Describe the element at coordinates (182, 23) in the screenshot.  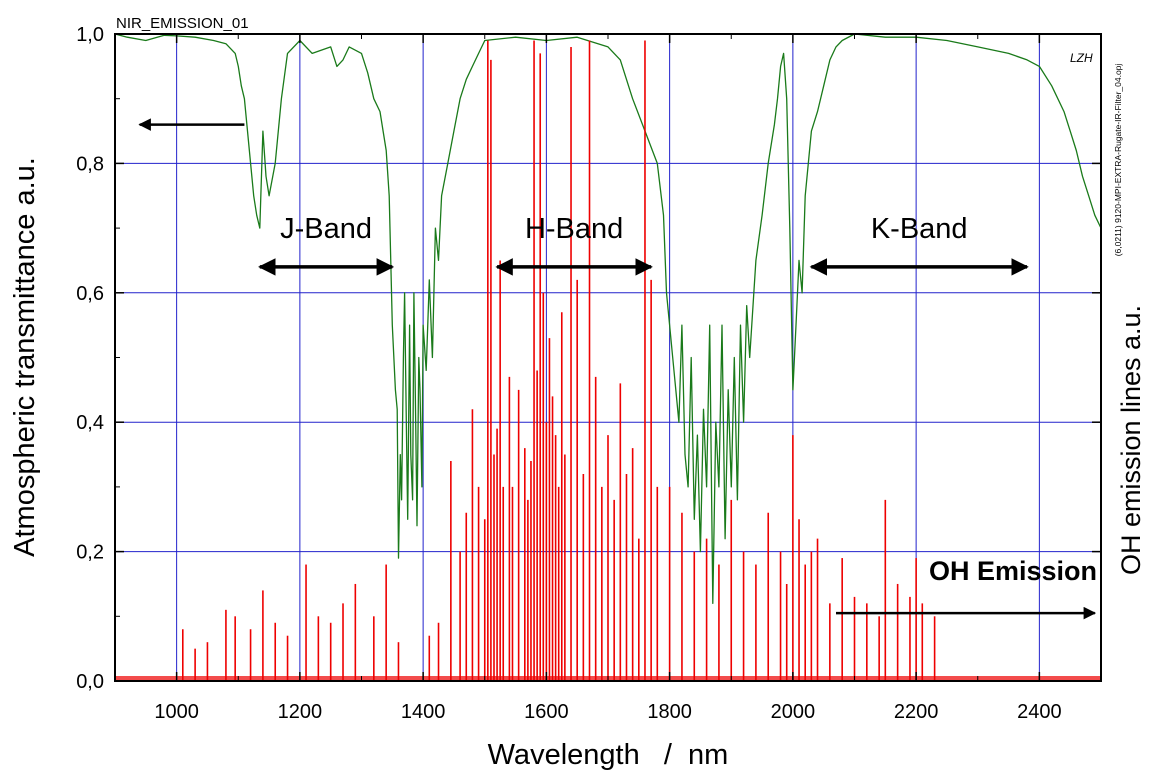
I see `chart-title: NIR_EMISSION_01` at that location.